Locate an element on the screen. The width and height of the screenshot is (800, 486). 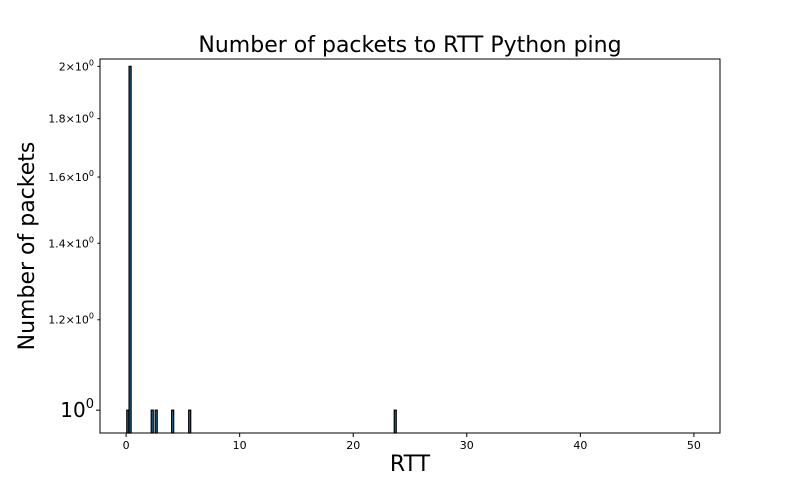
x-tick-label-40: 40 is located at coordinates (580, 445).